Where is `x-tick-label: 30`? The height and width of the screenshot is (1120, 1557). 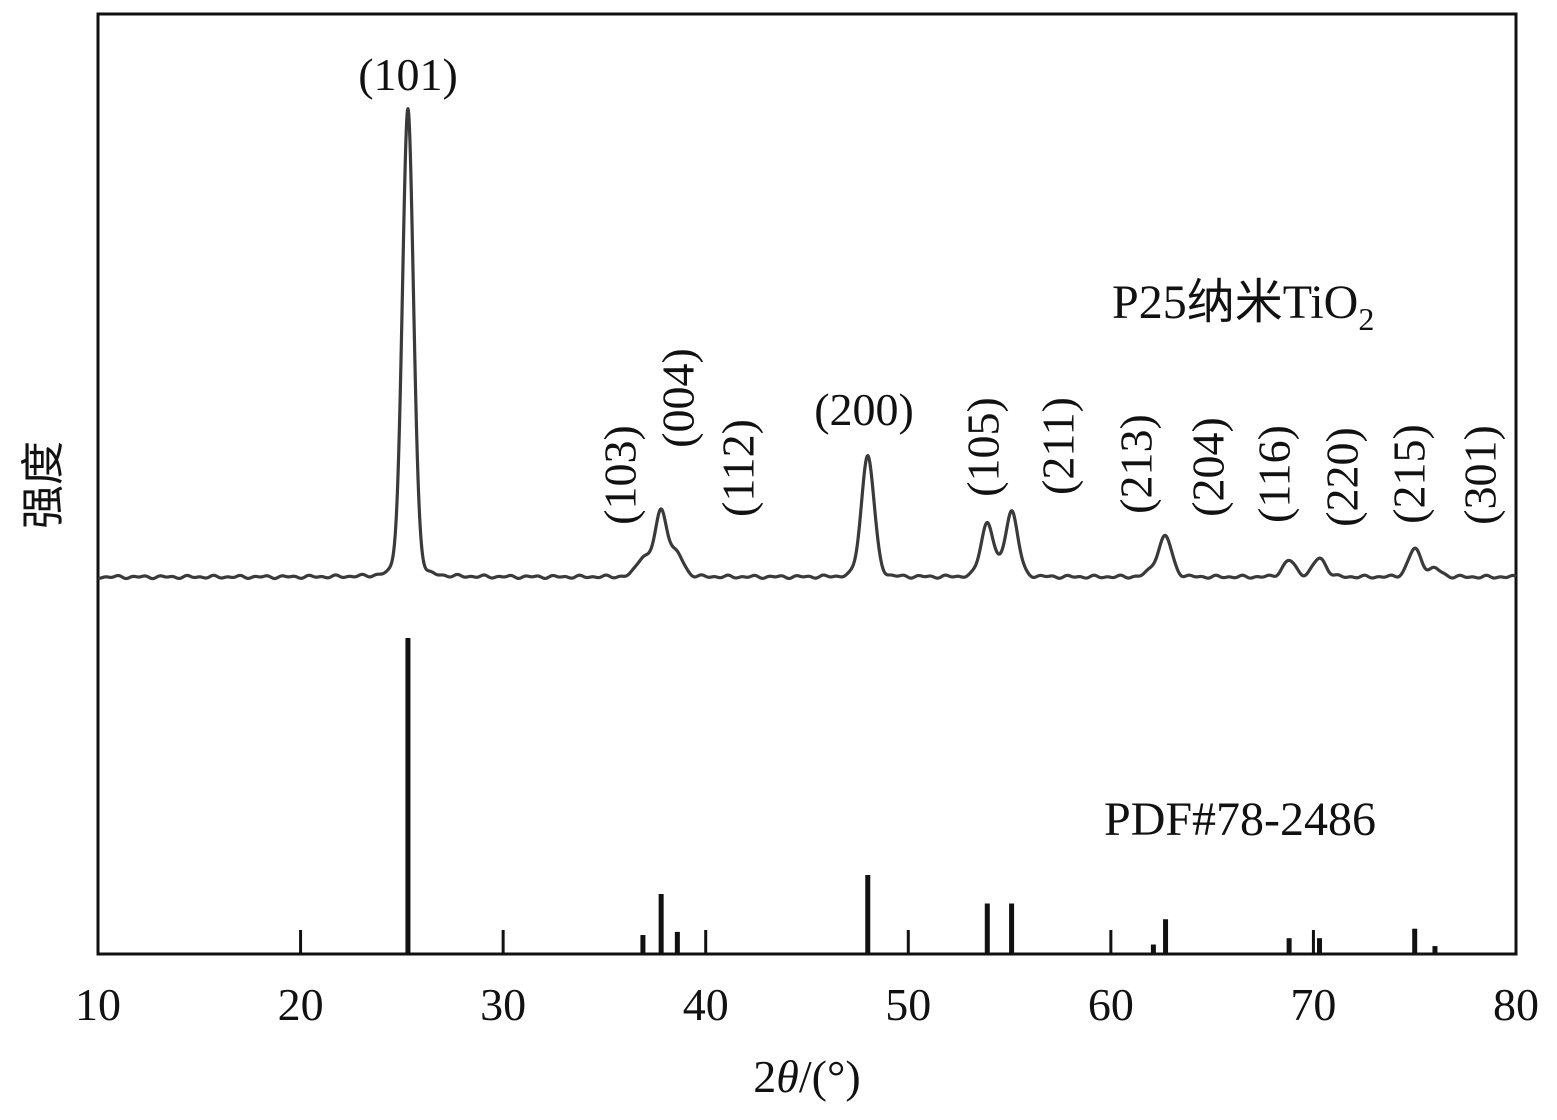
x-tick-label: 30 is located at coordinates (503, 1004).